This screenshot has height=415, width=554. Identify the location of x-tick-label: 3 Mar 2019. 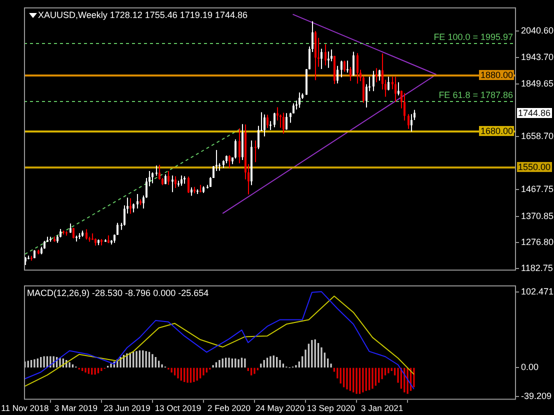
(76, 408).